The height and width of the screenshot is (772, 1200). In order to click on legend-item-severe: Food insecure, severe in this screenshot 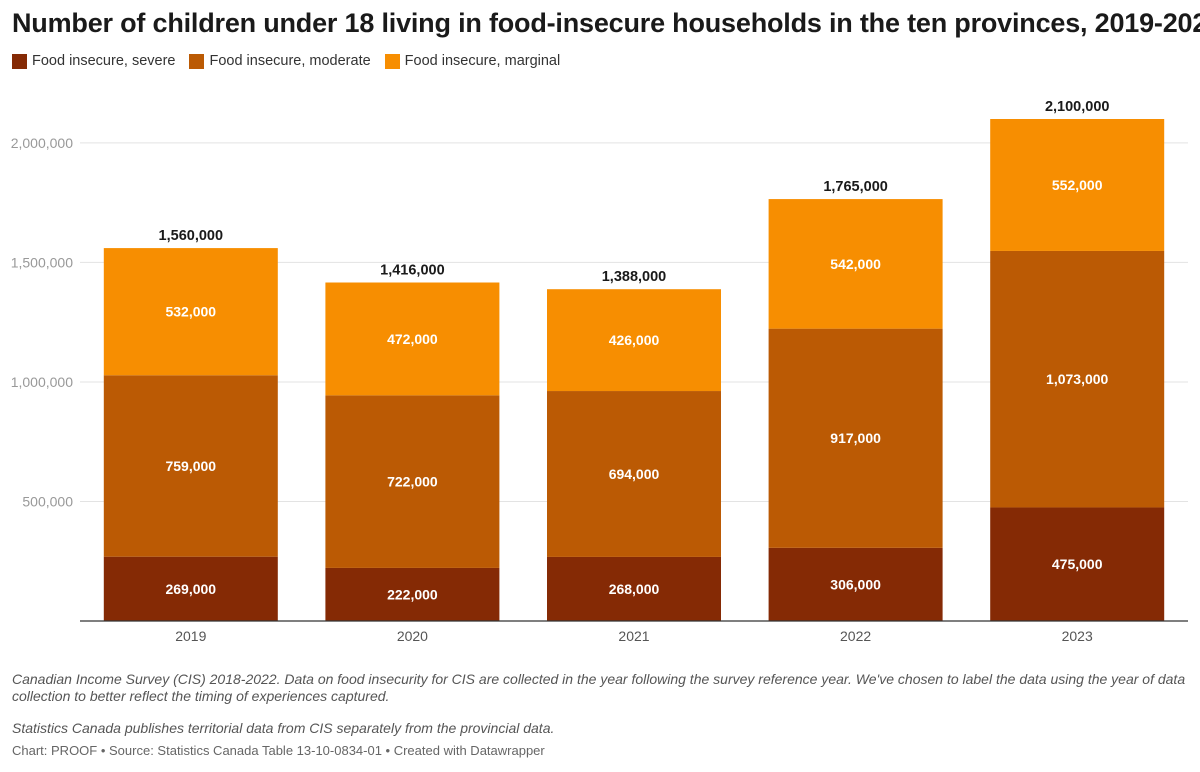, I will do `click(93, 61)`.